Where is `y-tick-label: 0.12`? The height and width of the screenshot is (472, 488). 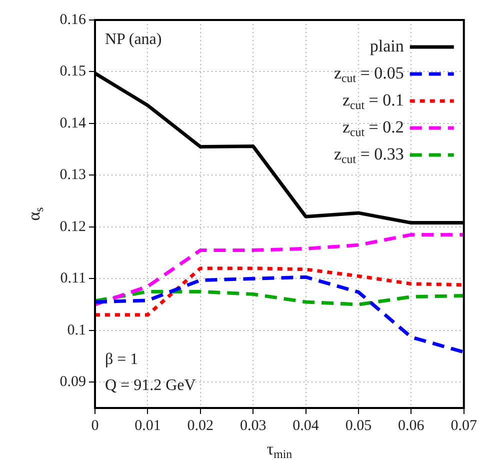 y-tick-label: 0.12 is located at coordinates (73, 226).